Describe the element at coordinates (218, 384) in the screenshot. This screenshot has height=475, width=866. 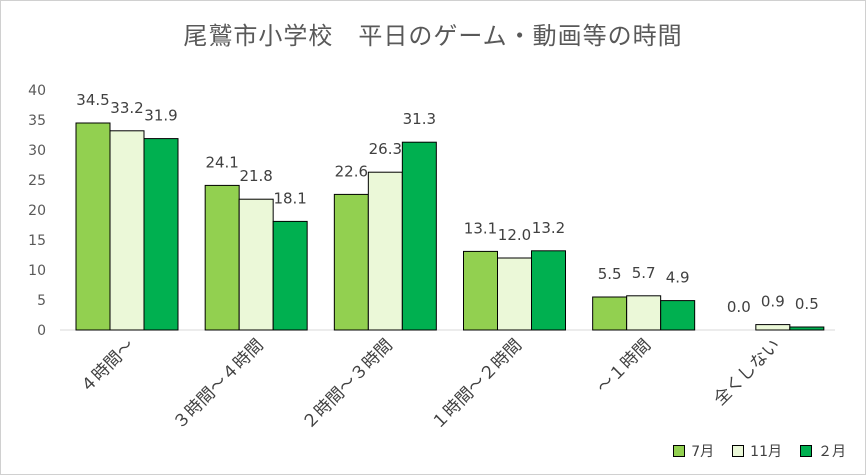
I see `category-label-1: ３時間～４時間` at that location.